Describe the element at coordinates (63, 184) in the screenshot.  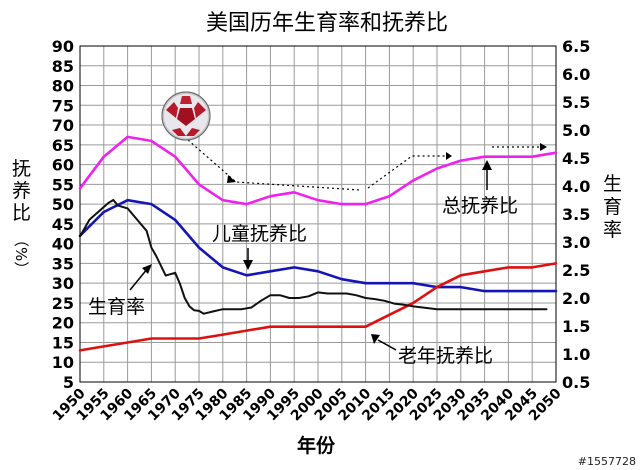
I see `y-left-tick-label: 55` at that location.